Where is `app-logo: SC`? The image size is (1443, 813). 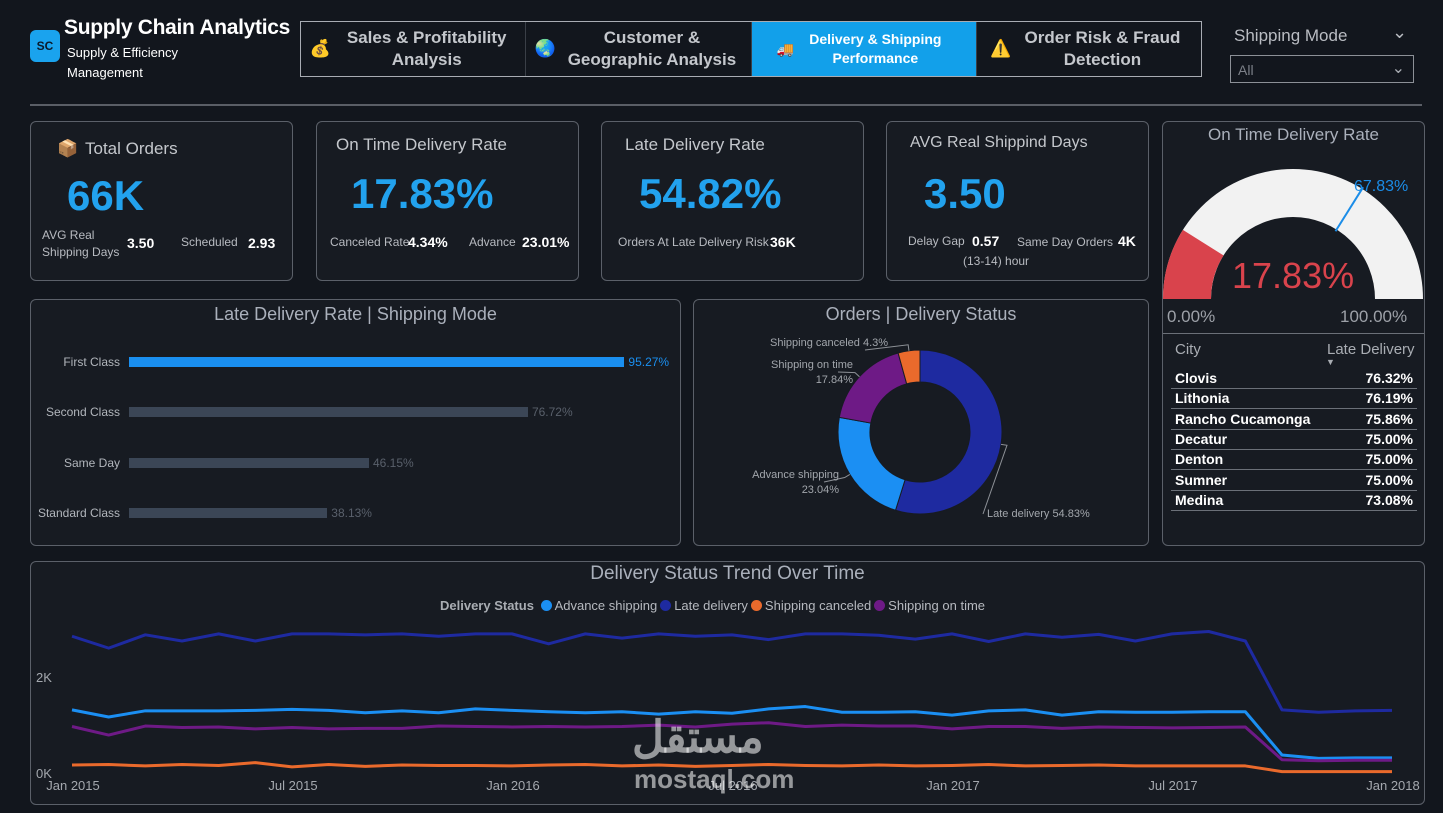 app-logo: SC is located at coordinates (45, 46).